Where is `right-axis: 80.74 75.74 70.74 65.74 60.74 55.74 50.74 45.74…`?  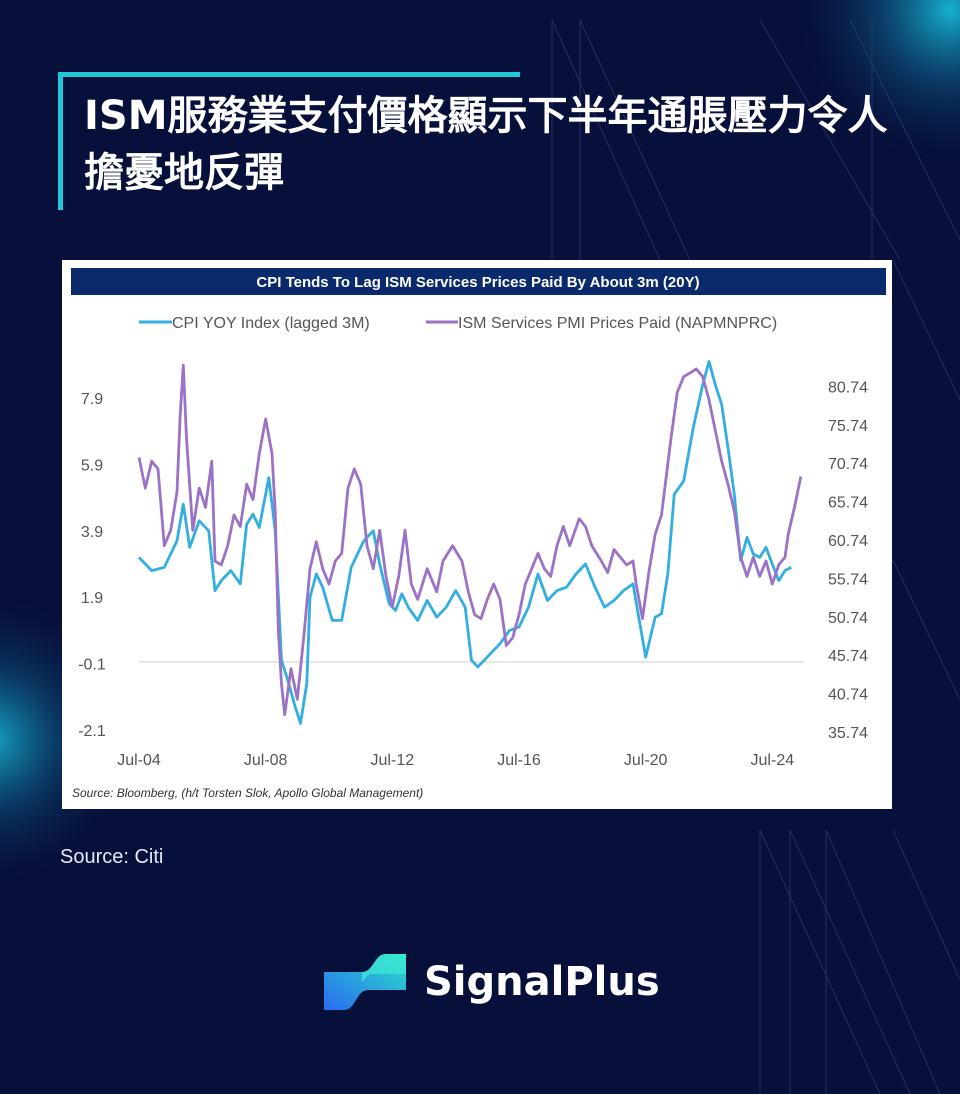 right-axis: 80.74 75.74 70.74 65.74 60.74 55.74 50.74 45.74… is located at coordinates (848, 560).